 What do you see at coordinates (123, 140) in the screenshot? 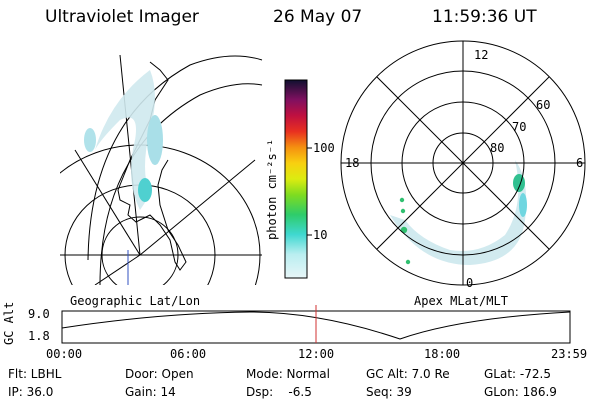
I see `aurora-oval-left` at bounding box center [123, 140].